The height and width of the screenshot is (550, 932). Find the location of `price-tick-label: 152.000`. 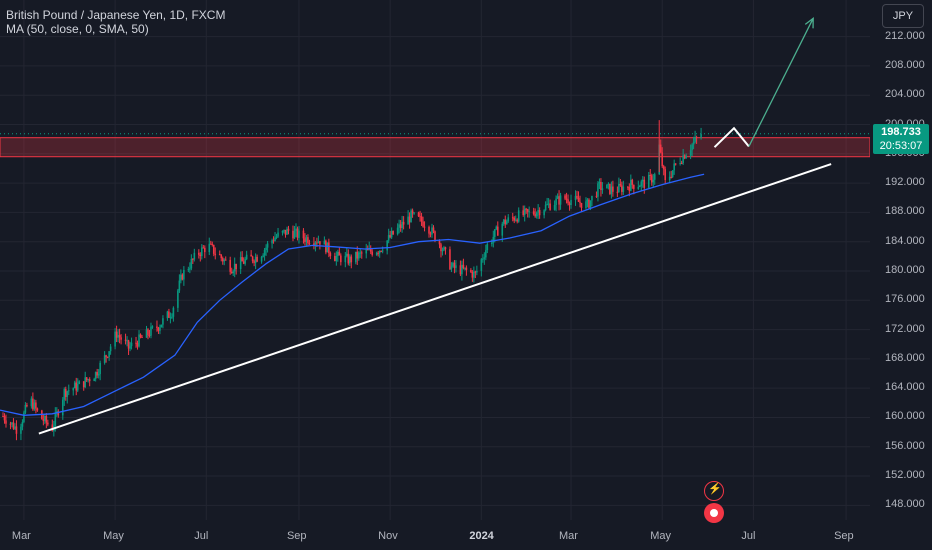

price-tick-label: 152.000 is located at coordinates (905, 475).